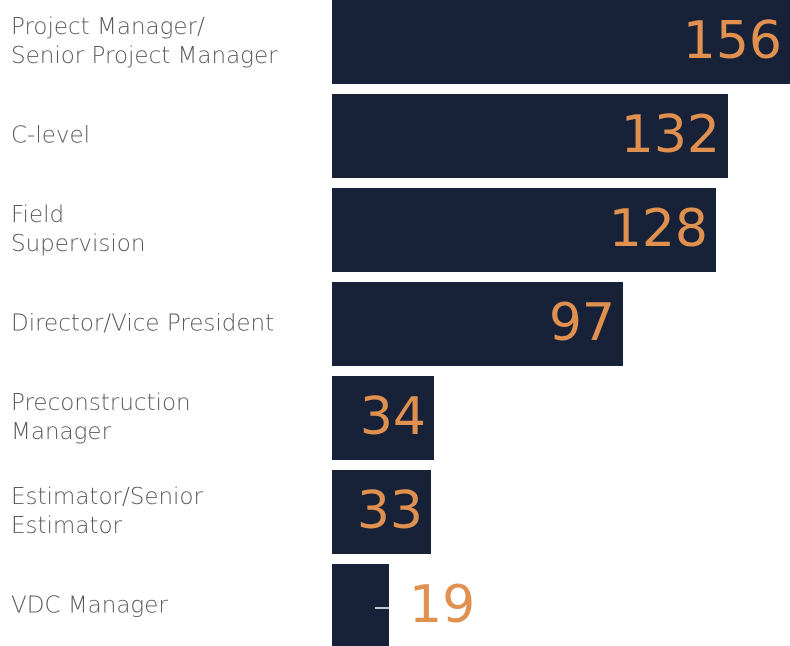 This screenshot has width=790, height=646. I want to click on category-label: Field Supervision, so click(78, 229).